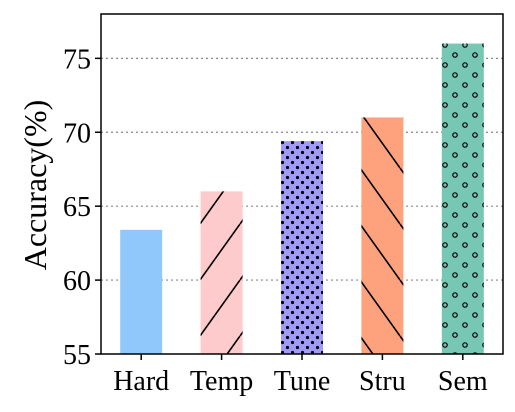 The image size is (515, 412). I want to click on bar-hatch-sem, so click(462, 198).